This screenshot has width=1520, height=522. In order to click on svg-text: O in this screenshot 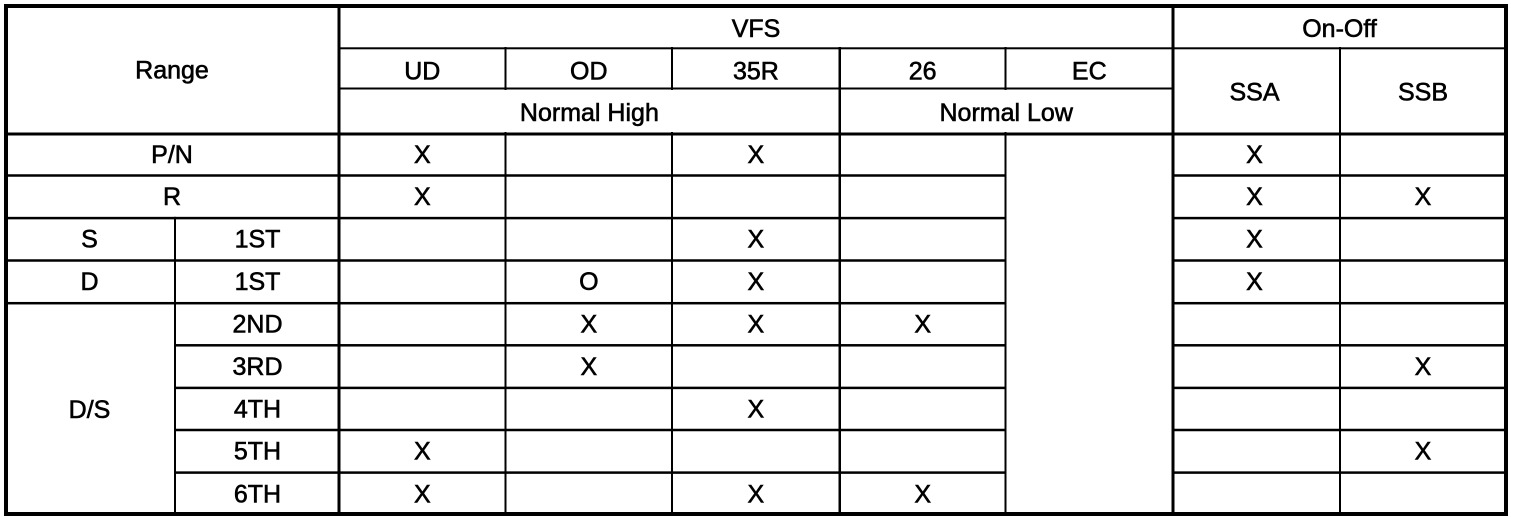, I will do `click(588, 282)`.